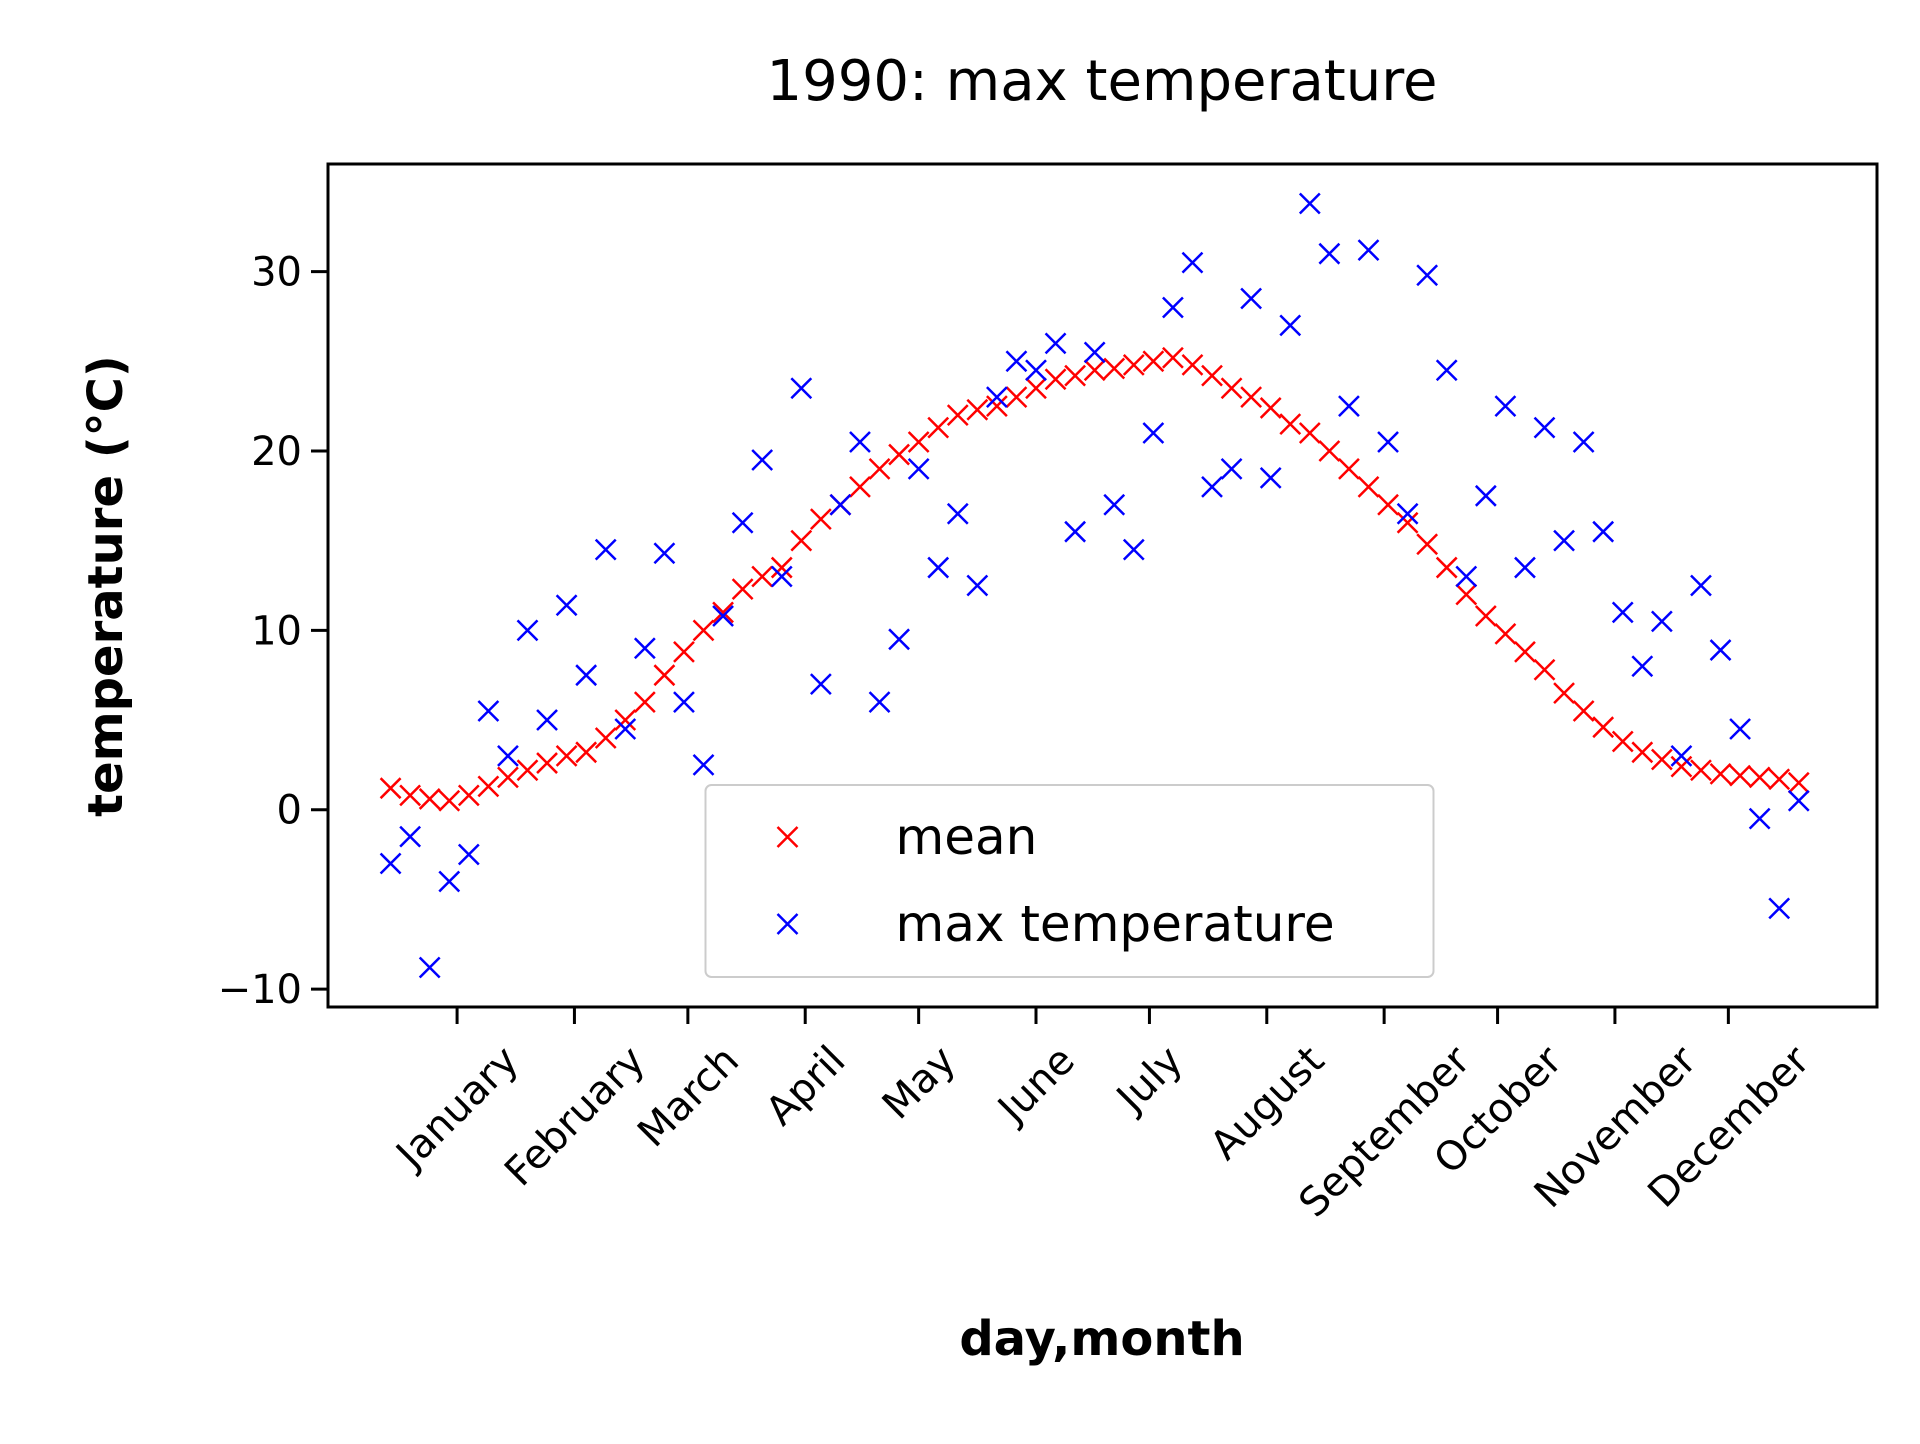  I want to click on y-tick-label: 0, so click(289, 811).